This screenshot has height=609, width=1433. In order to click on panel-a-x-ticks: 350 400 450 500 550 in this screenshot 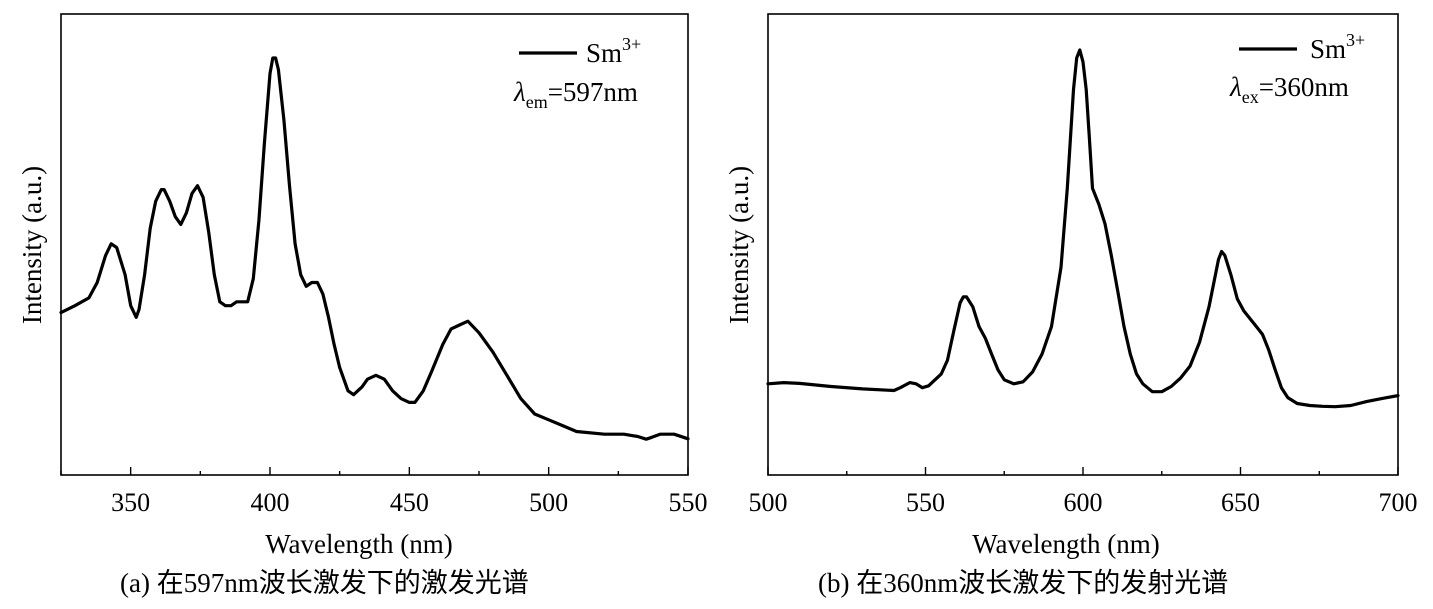, I will do `click(384, 492)`.